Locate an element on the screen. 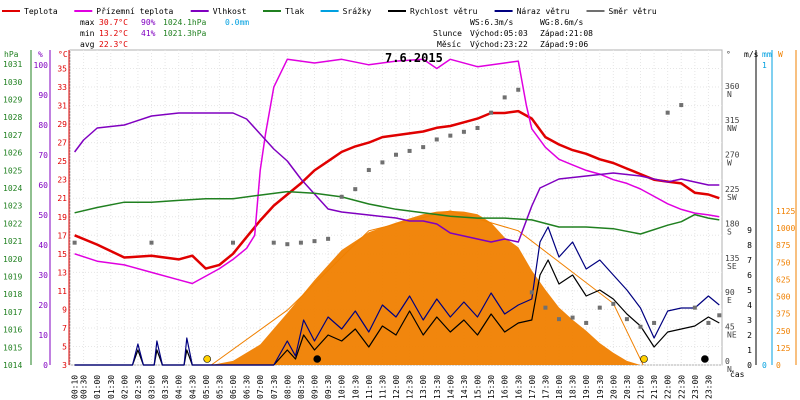  x-tick-label: 15:30 is located at coordinates (491, 387).